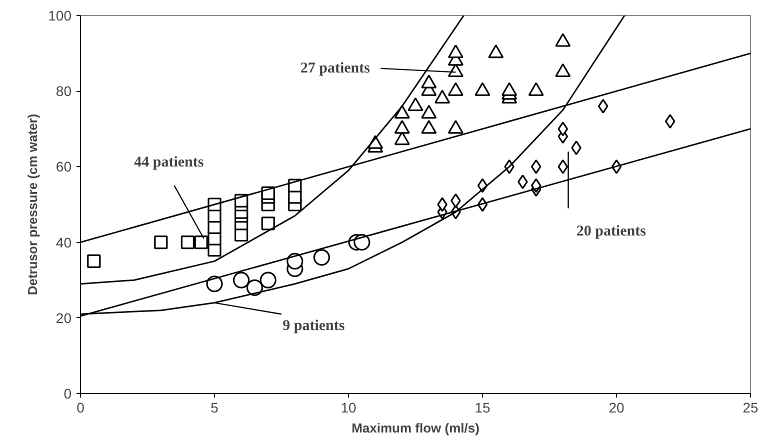 The width and height of the screenshot is (765, 448). Describe the element at coordinates (64, 166) in the screenshot. I see `y-tick-label: 60` at that location.